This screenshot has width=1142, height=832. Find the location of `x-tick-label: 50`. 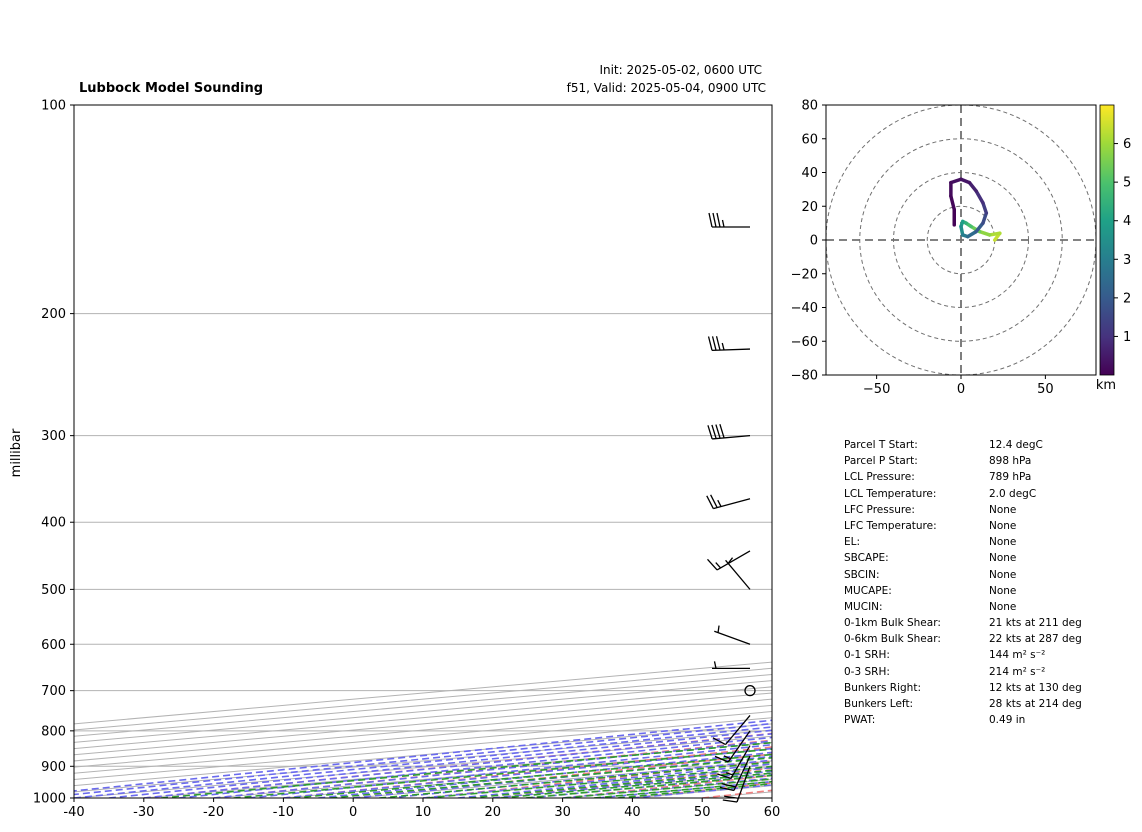

x-tick-label: 50 is located at coordinates (702, 812).